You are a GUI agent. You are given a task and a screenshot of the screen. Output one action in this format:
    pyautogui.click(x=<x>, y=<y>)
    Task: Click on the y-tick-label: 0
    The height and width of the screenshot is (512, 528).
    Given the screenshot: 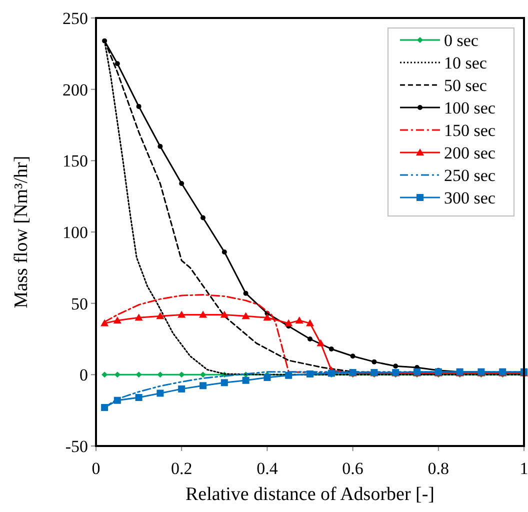 What is the action you would take?
    pyautogui.click(x=84, y=375)
    